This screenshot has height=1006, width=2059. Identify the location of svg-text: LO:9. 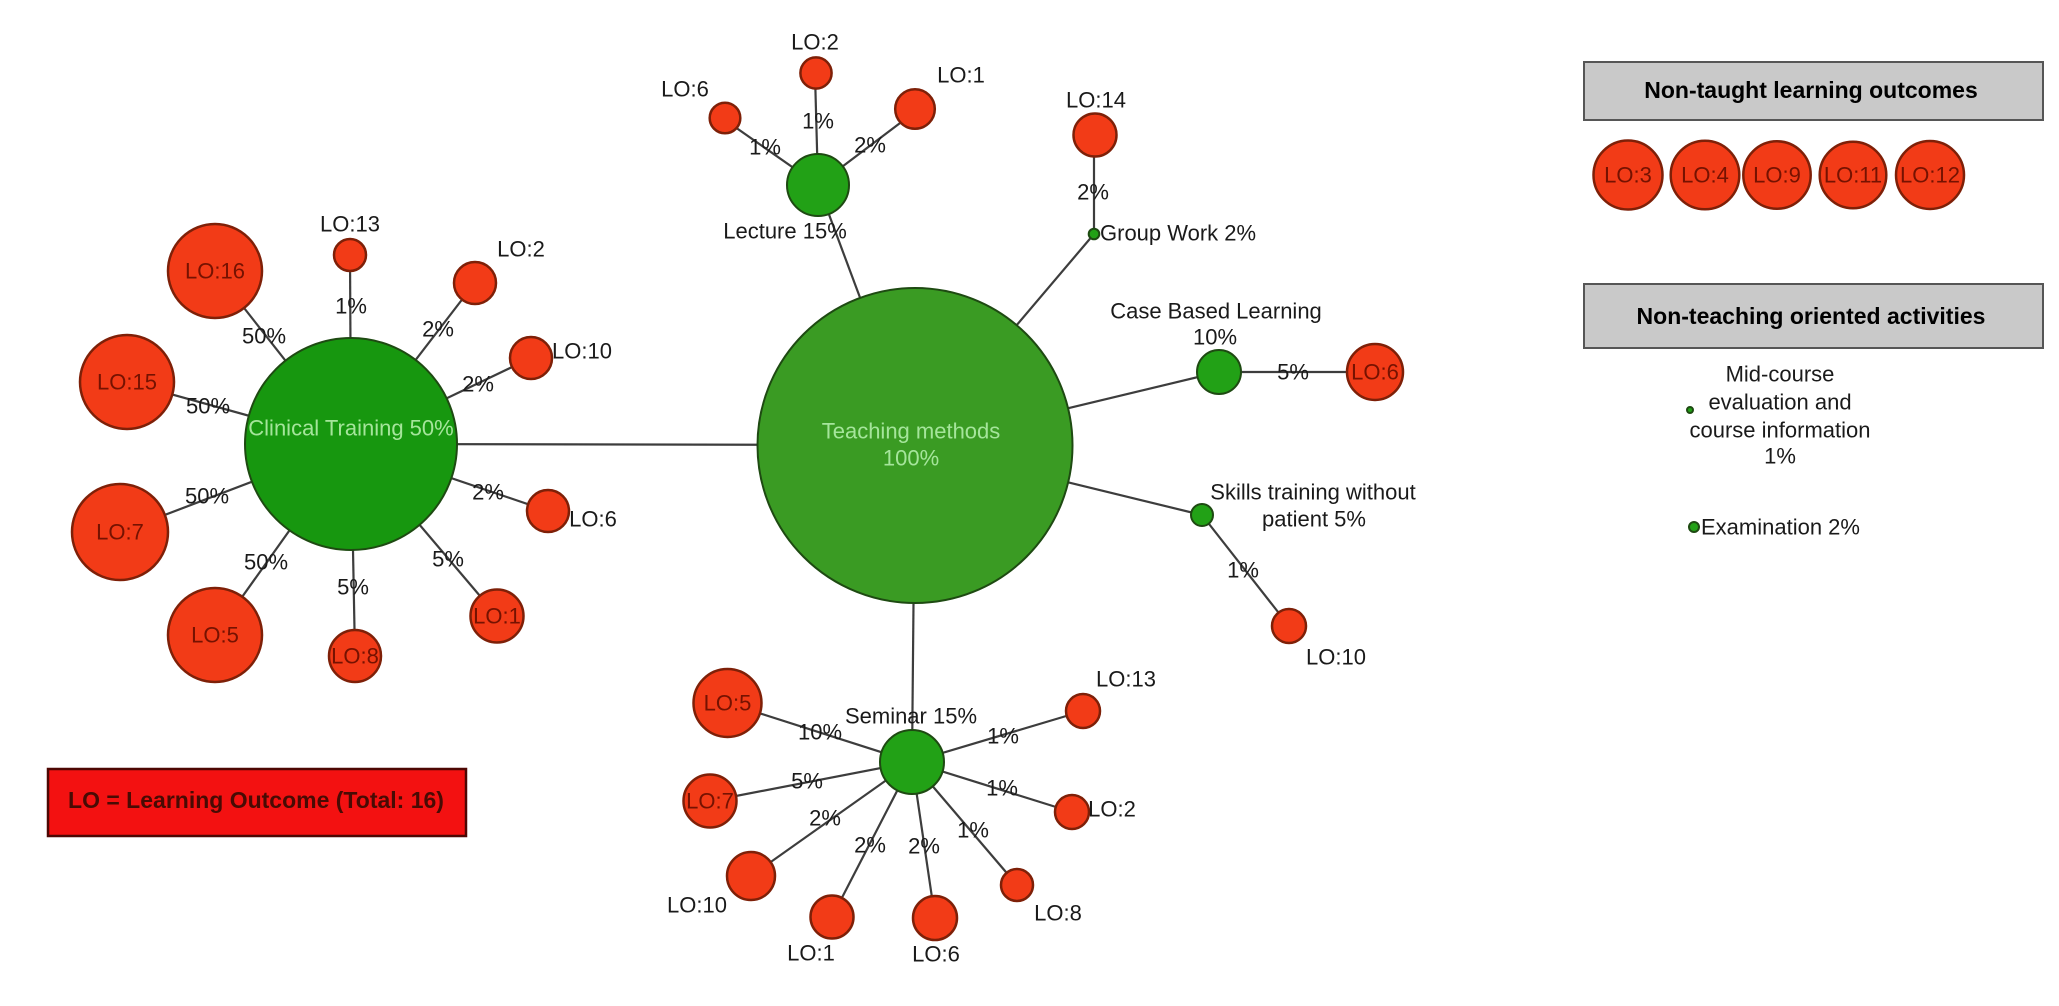
(1777, 175).